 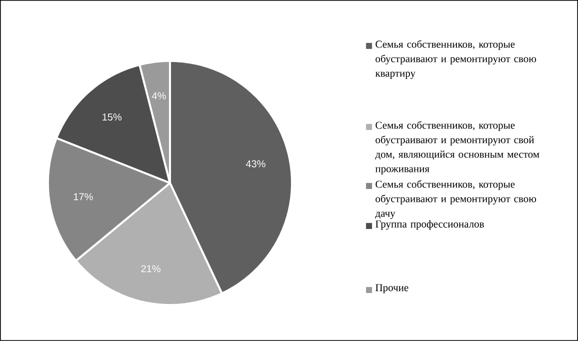 What do you see at coordinates (159, 96) in the screenshot?
I see `data-label: 4%` at bounding box center [159, 96].